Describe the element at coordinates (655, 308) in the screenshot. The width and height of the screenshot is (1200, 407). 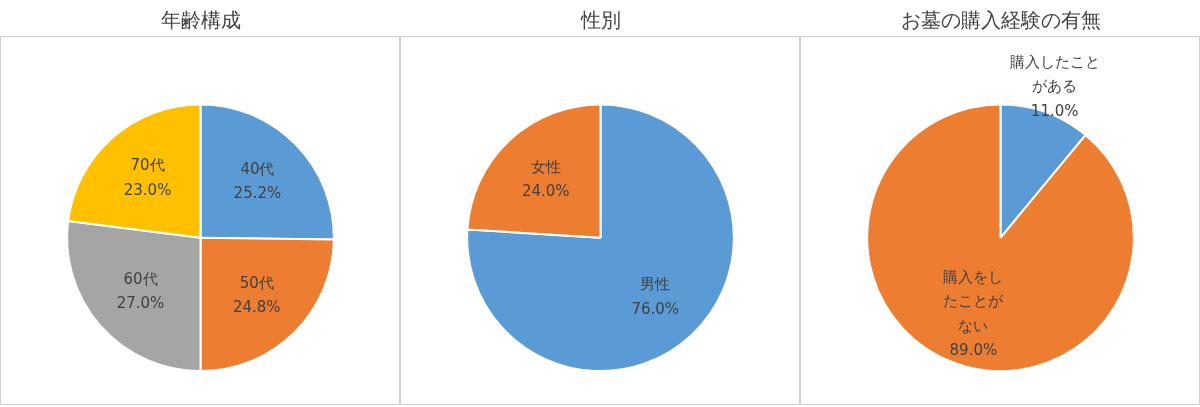
I see `data-label: 76.0%` at that location.